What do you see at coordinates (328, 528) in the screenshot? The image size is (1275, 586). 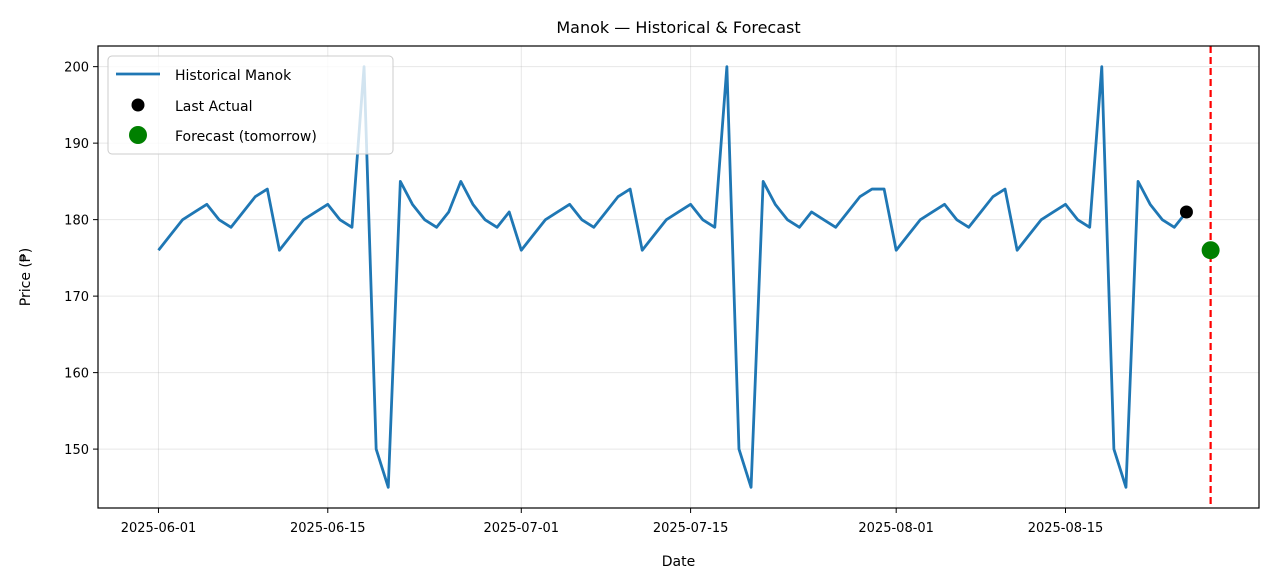 I see `x-tick-label: 2025-06-15` at bounding box center [328, 528].